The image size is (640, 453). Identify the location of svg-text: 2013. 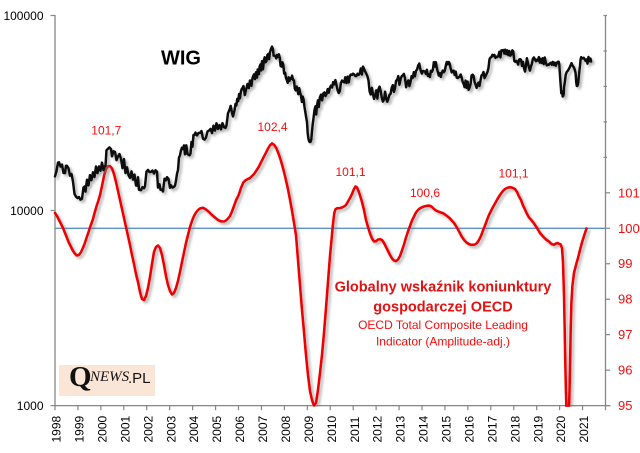
(401, 428).